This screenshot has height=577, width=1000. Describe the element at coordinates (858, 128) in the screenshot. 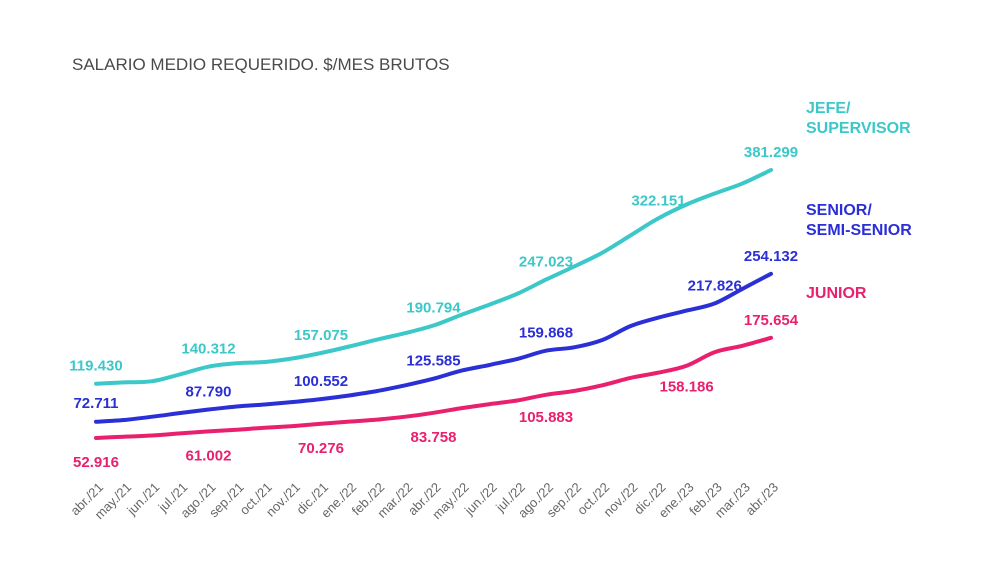

I see `series-name-jefe: SUPERVISOR` at that location.